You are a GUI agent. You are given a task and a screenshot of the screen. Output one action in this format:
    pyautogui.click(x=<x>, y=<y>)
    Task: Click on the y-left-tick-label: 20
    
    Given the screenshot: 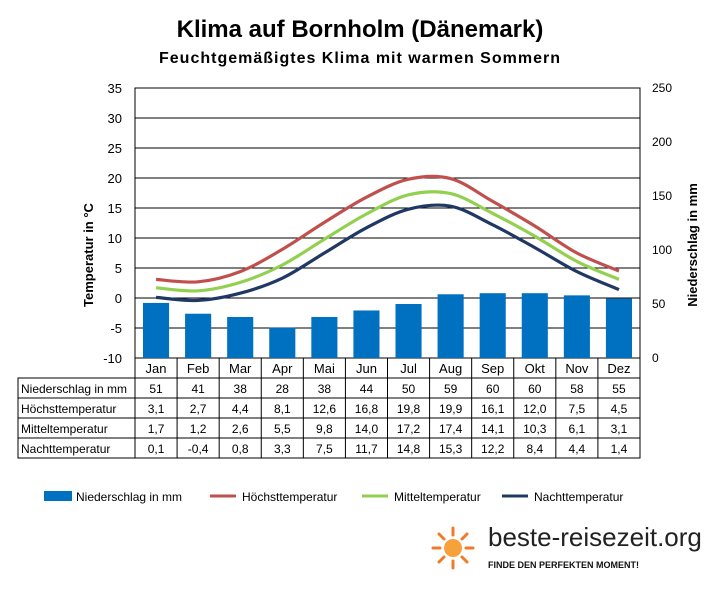 What is the action you would take?
    pyautogui.click(x=115, y=178)
    